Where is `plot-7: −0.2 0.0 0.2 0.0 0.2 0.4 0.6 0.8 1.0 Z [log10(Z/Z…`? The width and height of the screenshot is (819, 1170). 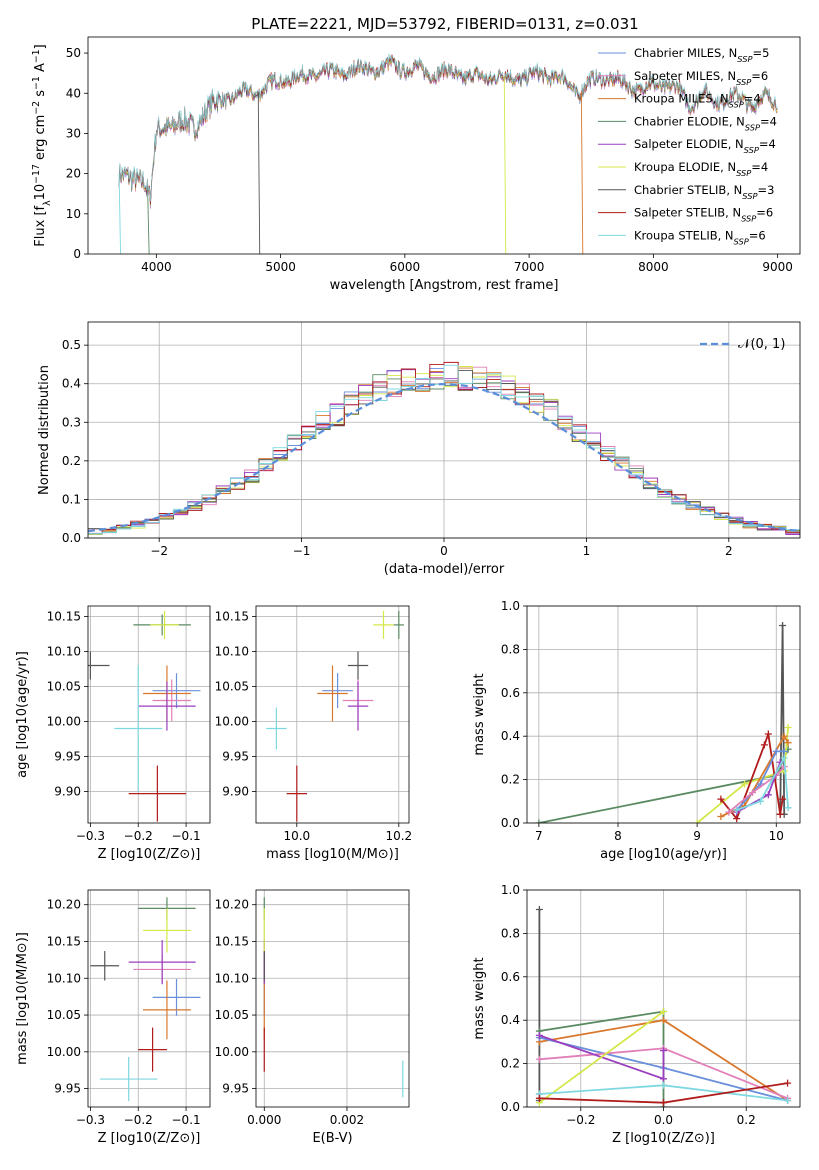
plot-7: −0.2 0.0 0.2 0.0 0.2 0.4 0.6 0.8 1.0 Z [log10(Z/Z… is located at coordinates (636, 1014).